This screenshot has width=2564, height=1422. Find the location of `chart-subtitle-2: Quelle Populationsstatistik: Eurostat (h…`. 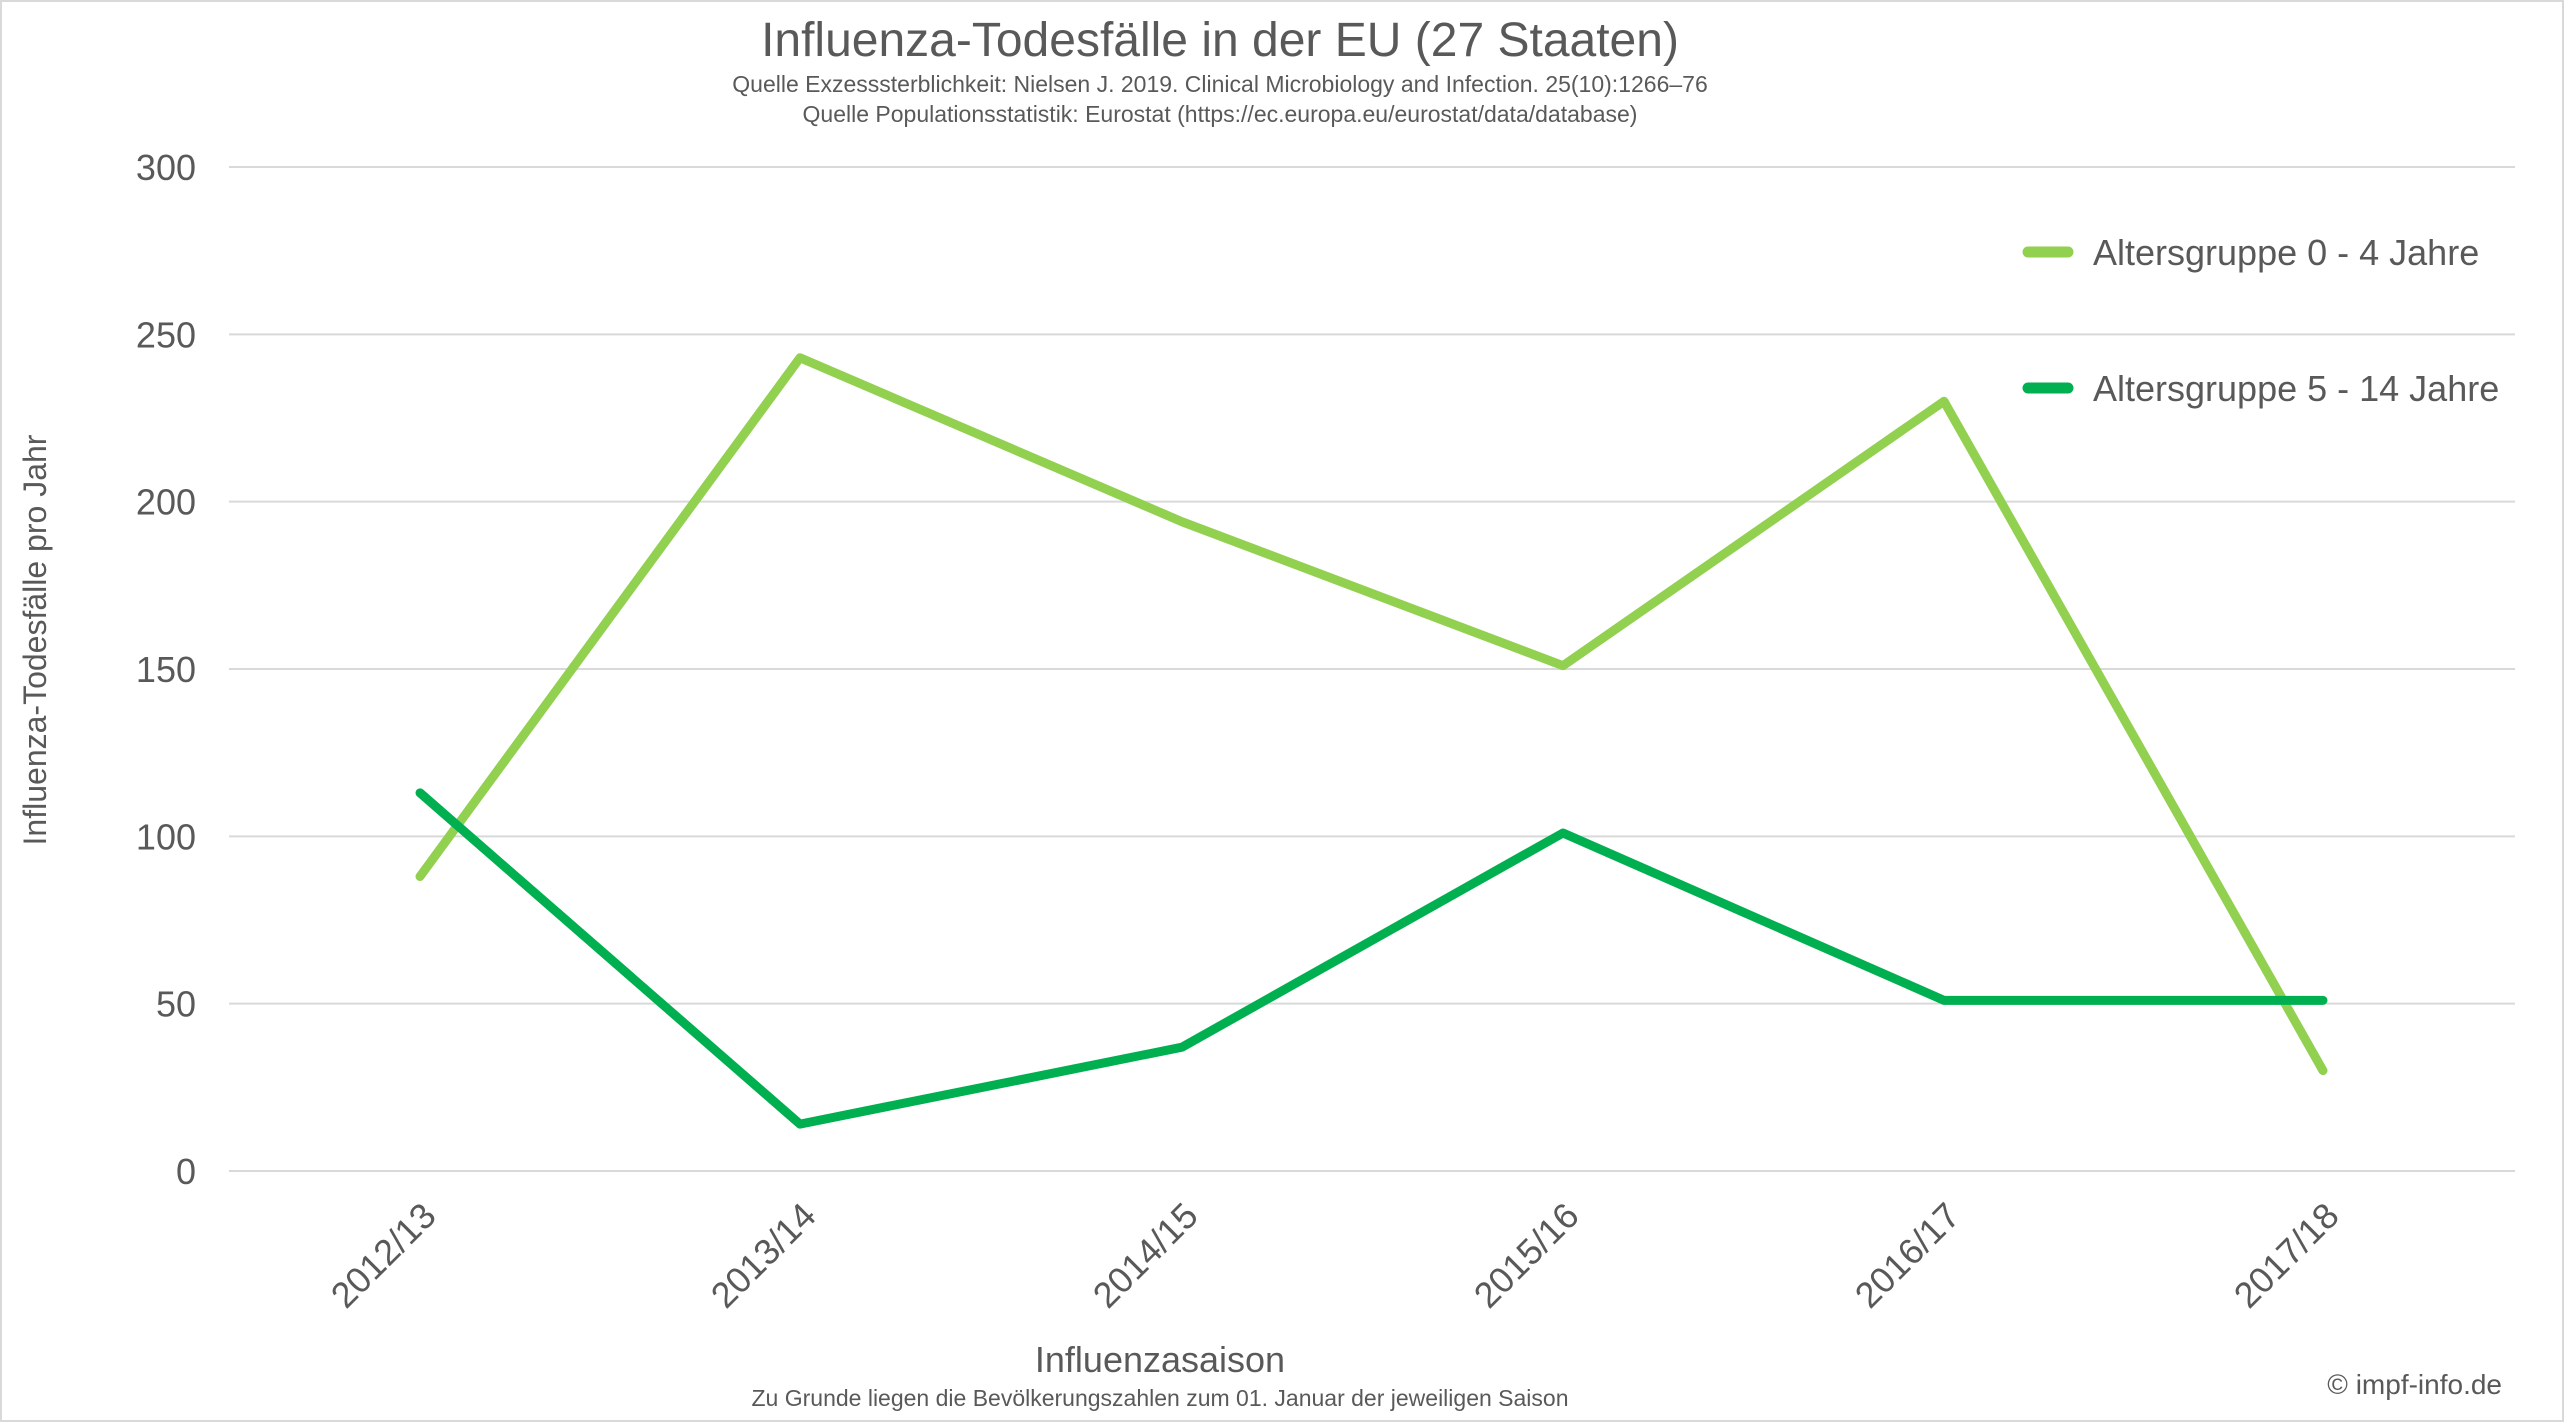

chart-subtitle-2: Quelle Populationsstatistik: Eurostat (h… is located at coordinates (1220, 114).